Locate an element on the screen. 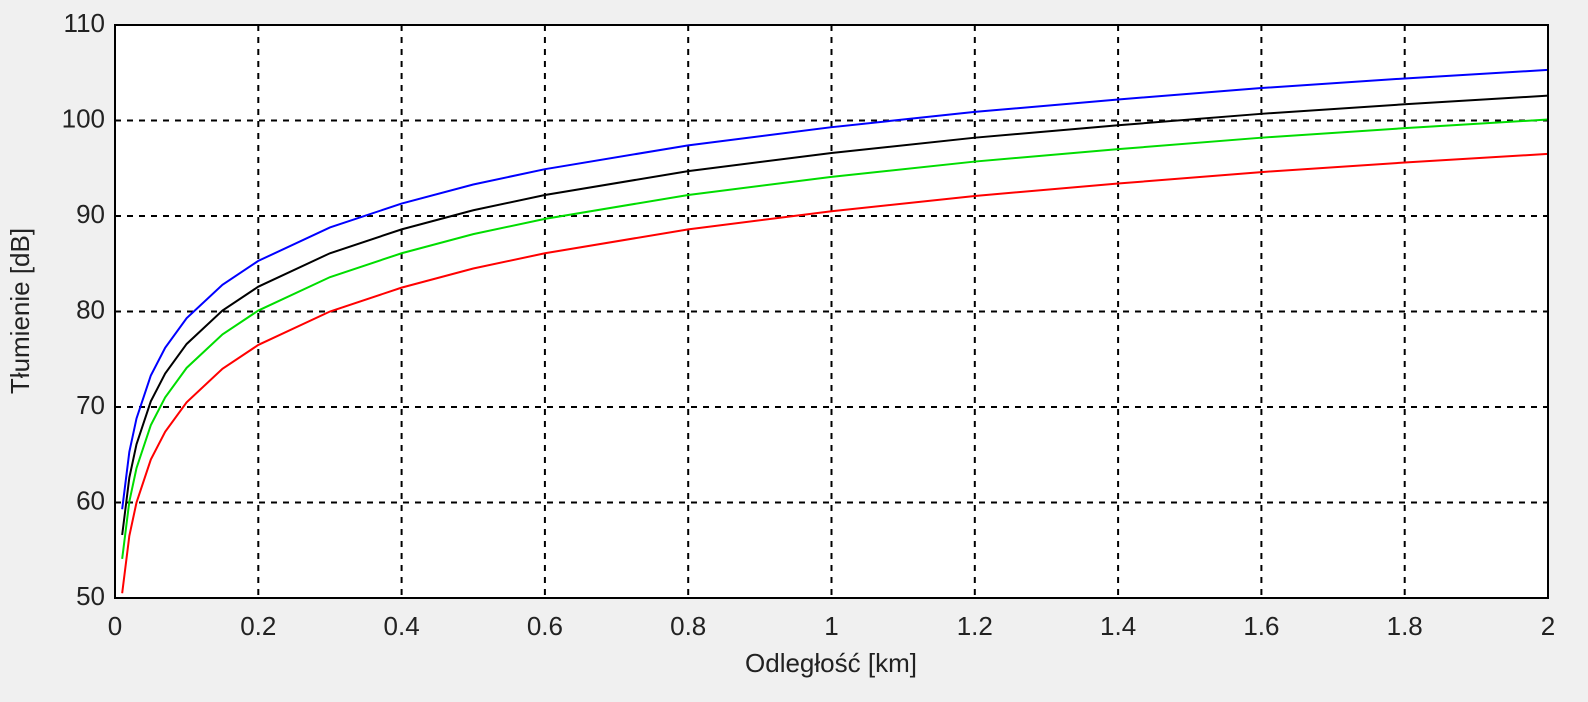 The width and height of the screenshot is (1588, 702). y-tick-label: 70 is located at coordinates (90, 405).